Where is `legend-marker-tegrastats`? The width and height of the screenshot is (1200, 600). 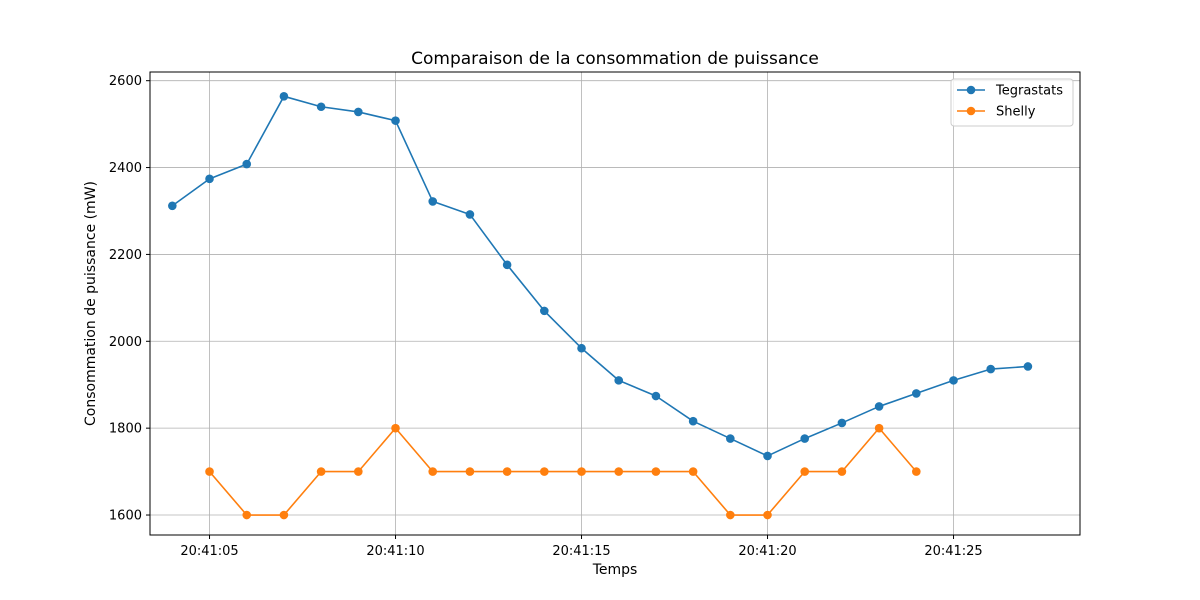 legend-marker-tegrastats is located at coordinates (971, 90).